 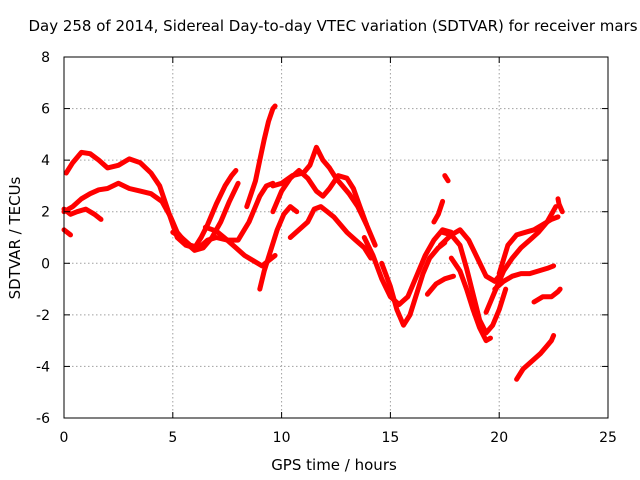 What do you see at coordinates (43, 419) in the screenshot?
I see `y-tick-label: -6` at bounding box center [43, 419].